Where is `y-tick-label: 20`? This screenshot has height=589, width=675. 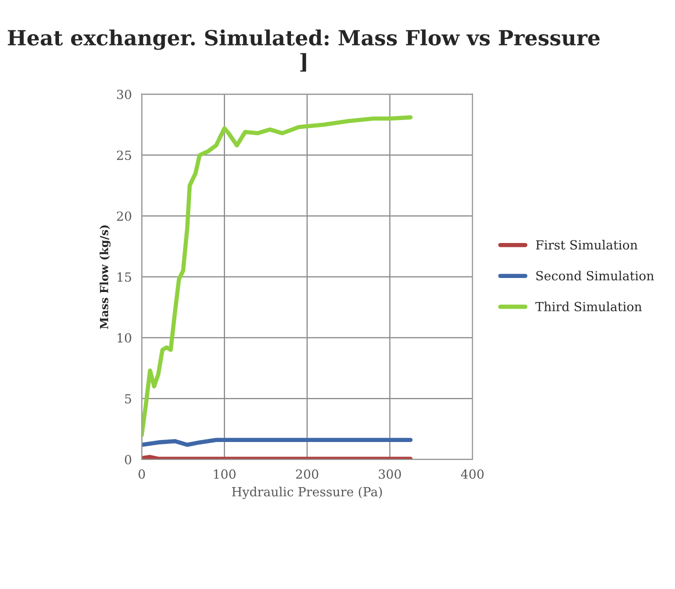
y-tick-label: 20 is located at coordinates (124, 216).